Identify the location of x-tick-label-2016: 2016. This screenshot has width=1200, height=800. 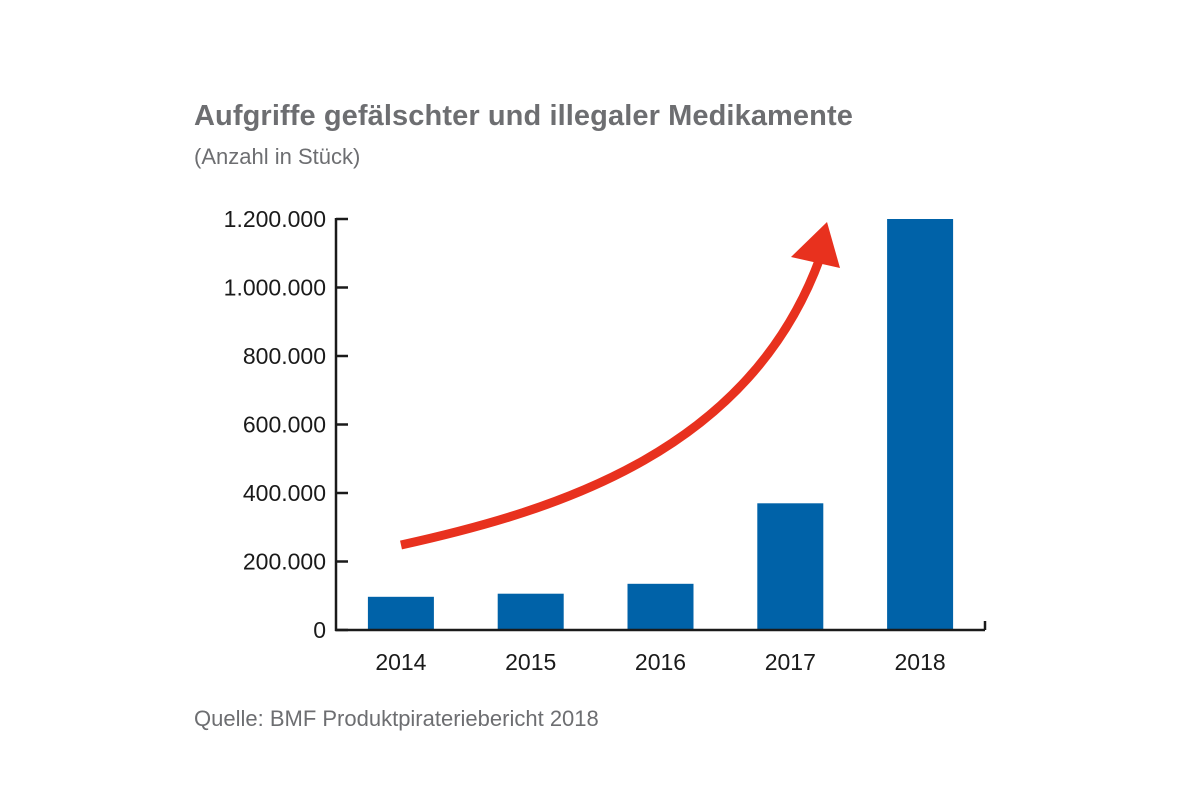
(660, 662).